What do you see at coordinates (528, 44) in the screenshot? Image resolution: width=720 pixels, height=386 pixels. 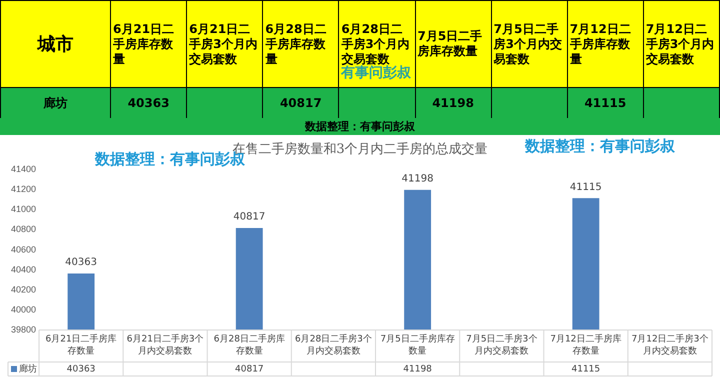 I see `category-label: 7月5日二手房3个月内交易套数` at bounding box center [528, 44].